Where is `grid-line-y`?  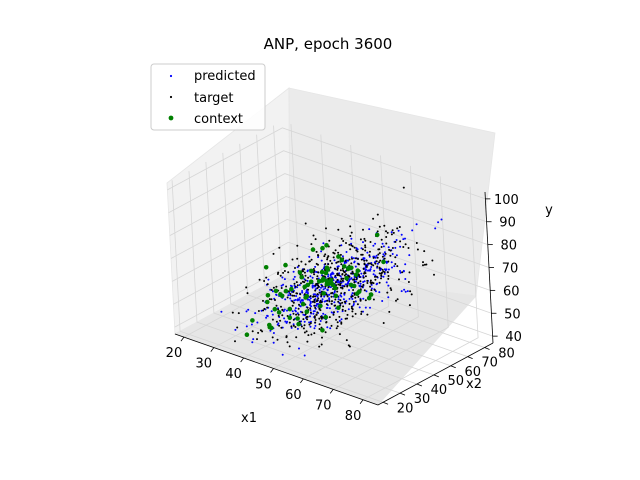
grid-line-y is located at coordinates (326, 163).